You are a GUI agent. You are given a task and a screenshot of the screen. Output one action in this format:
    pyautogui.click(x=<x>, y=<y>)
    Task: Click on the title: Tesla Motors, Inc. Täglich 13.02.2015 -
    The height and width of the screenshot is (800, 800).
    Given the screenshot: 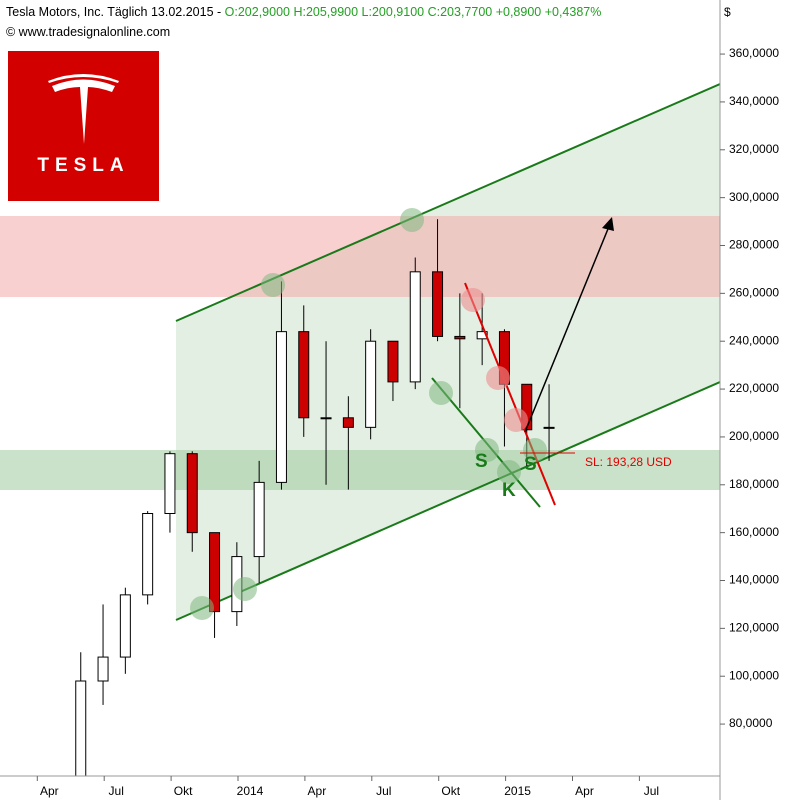 What is the action you would take?
    pyautogui.click(x=115, y=12)
    